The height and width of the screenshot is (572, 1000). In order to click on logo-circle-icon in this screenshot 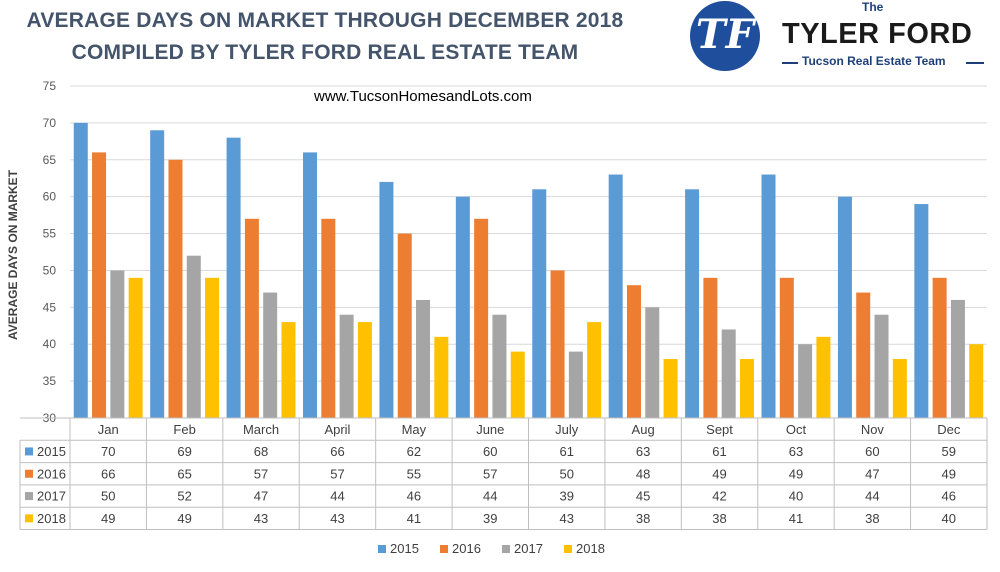, I will do `click(725, 36)`.